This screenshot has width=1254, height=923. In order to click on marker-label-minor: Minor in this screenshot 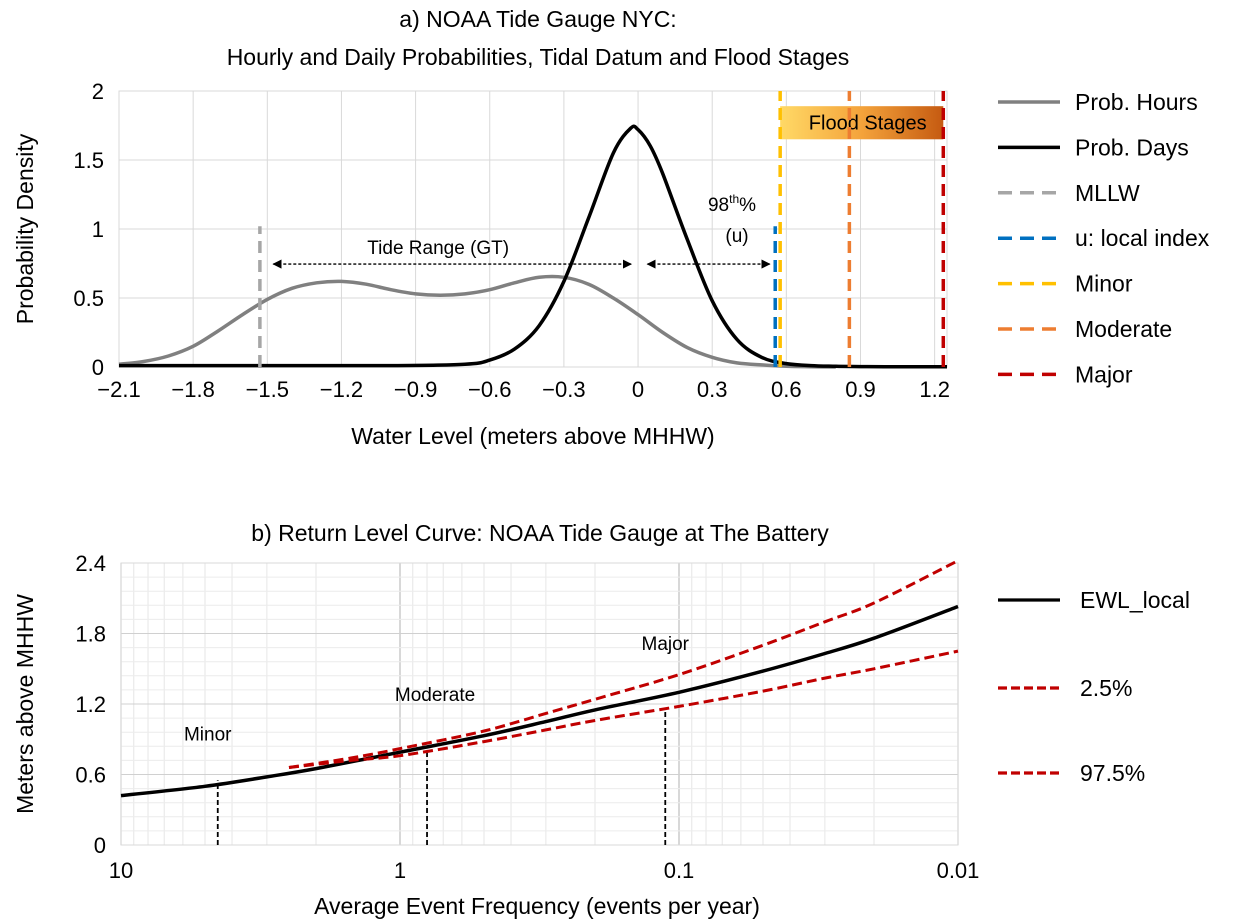, I will do `click(208, 734)`.